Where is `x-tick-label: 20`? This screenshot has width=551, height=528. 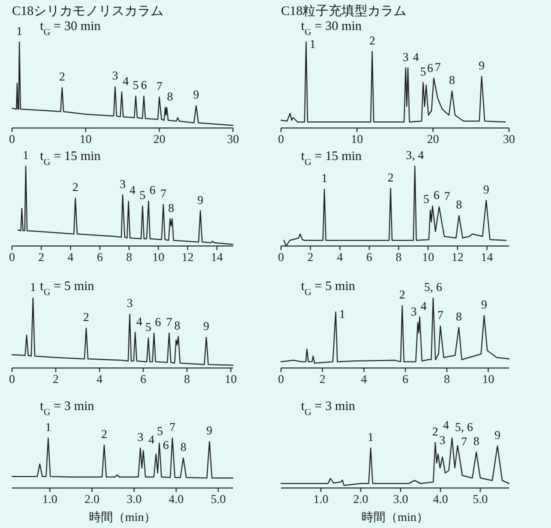
x-tick-label: 20 is located at coordinates (159, 139).